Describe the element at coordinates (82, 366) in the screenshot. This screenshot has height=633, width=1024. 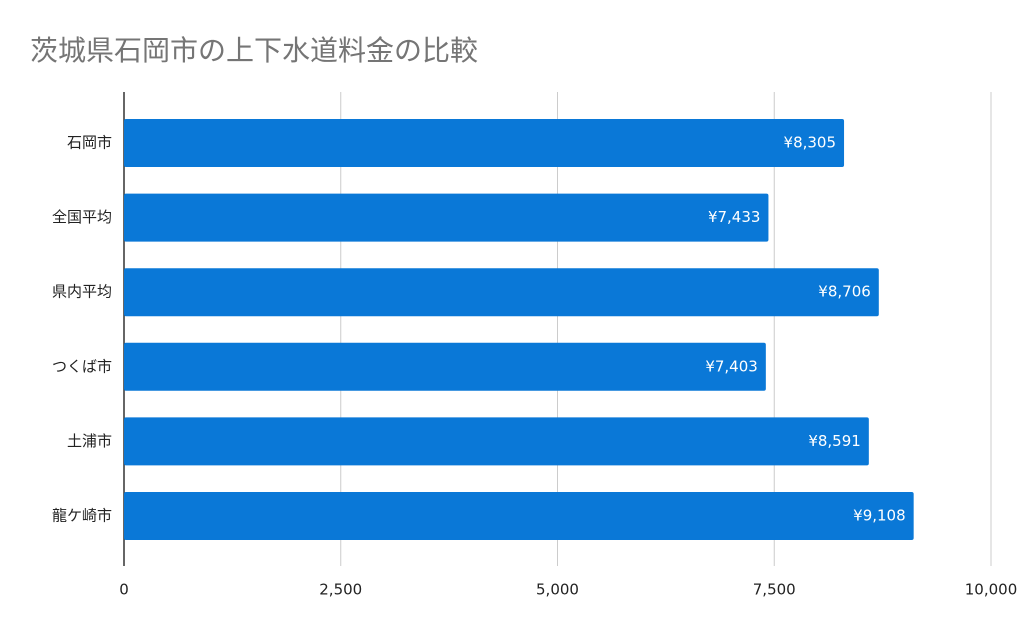
I see `y-tick-label: つくば市` at that location.